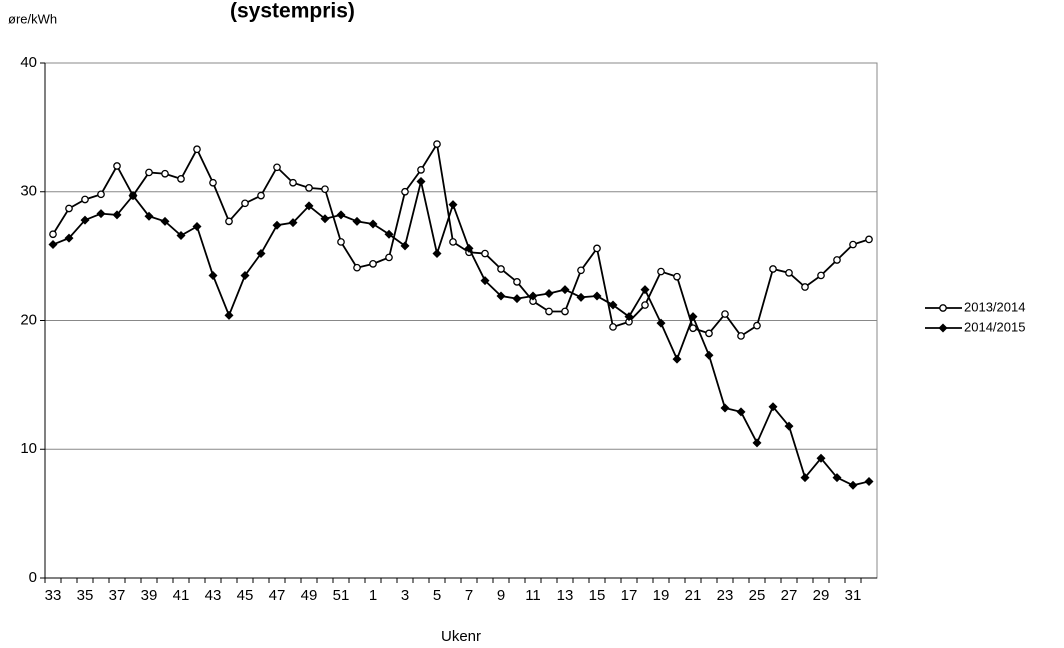 Image resolution: width=1064 pixels, height=648 pixels. Describe the element at coordinates (693, 595) in the screenshot. I see `x-tick-label: 21` at that location.